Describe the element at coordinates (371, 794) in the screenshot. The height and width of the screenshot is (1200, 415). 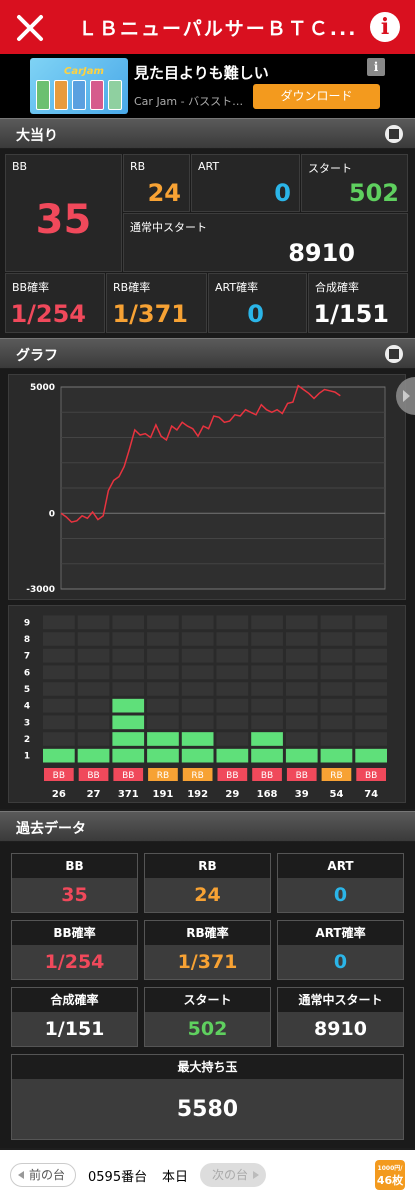
I see `x-tick-label: 74` at that location.